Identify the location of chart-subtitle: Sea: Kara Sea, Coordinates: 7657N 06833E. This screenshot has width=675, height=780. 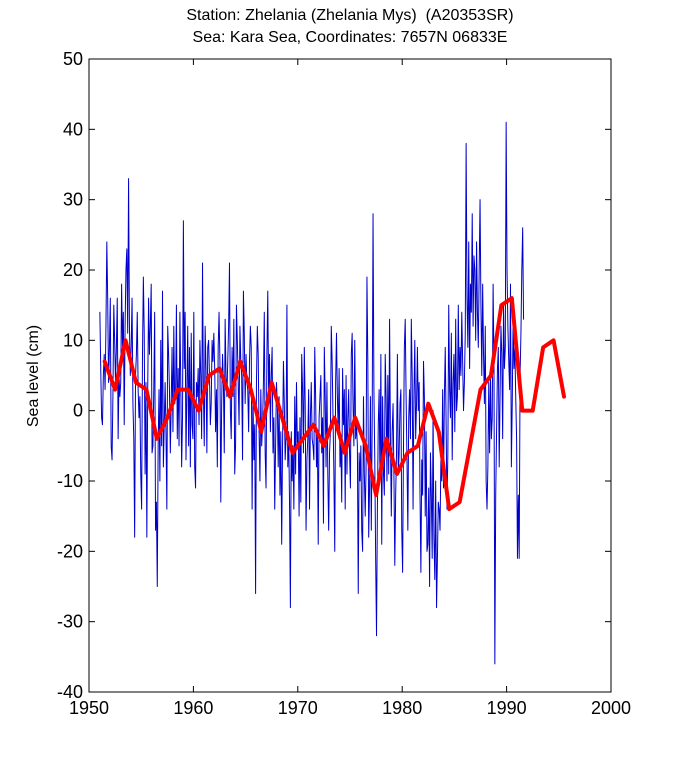
(350, 37).